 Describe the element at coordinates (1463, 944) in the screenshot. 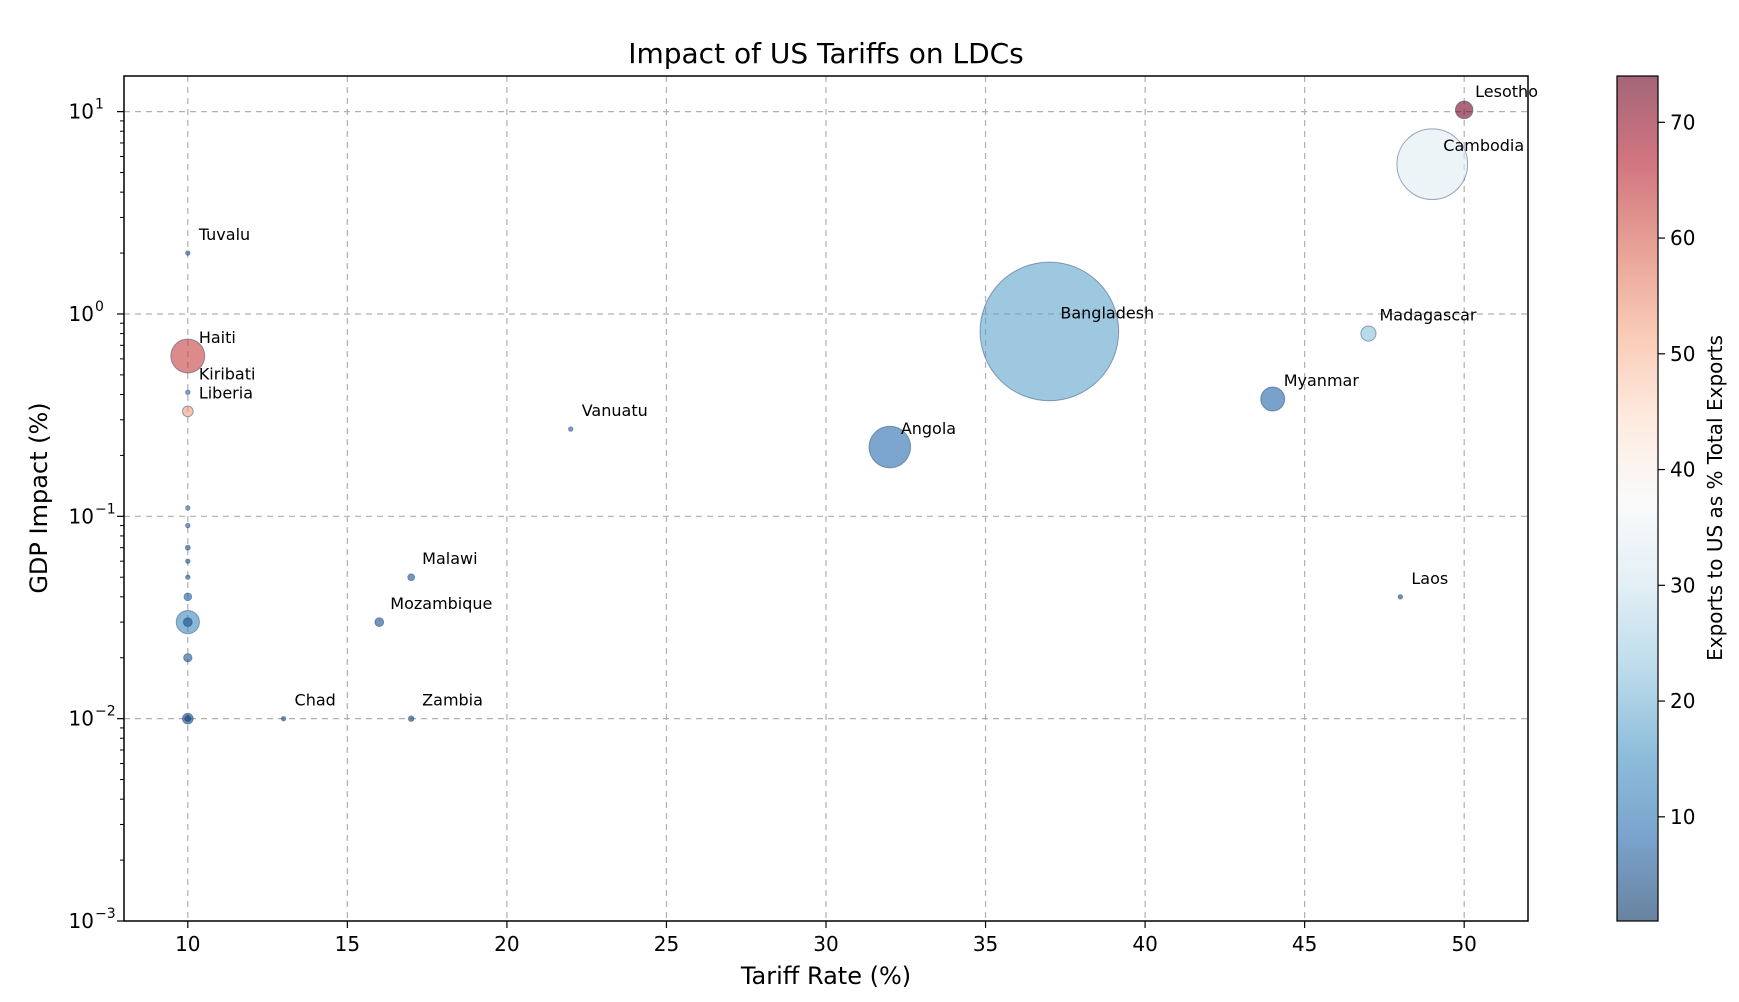

I see `x-tick-label: 50` at that location.